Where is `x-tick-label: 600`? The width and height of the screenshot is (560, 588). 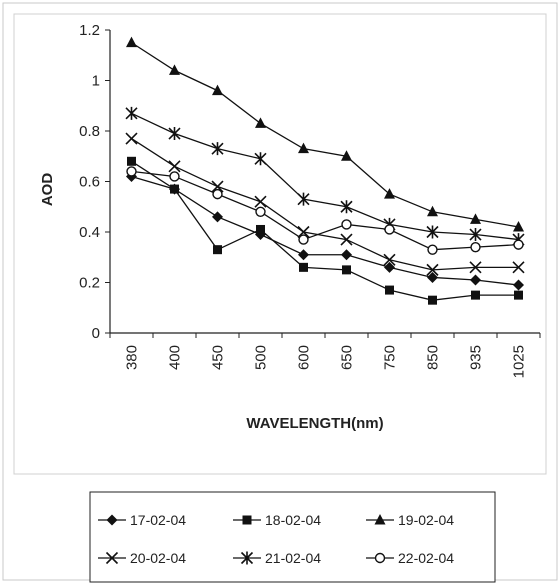 x-tick-label: 600 is located at coordinates (304, 357).